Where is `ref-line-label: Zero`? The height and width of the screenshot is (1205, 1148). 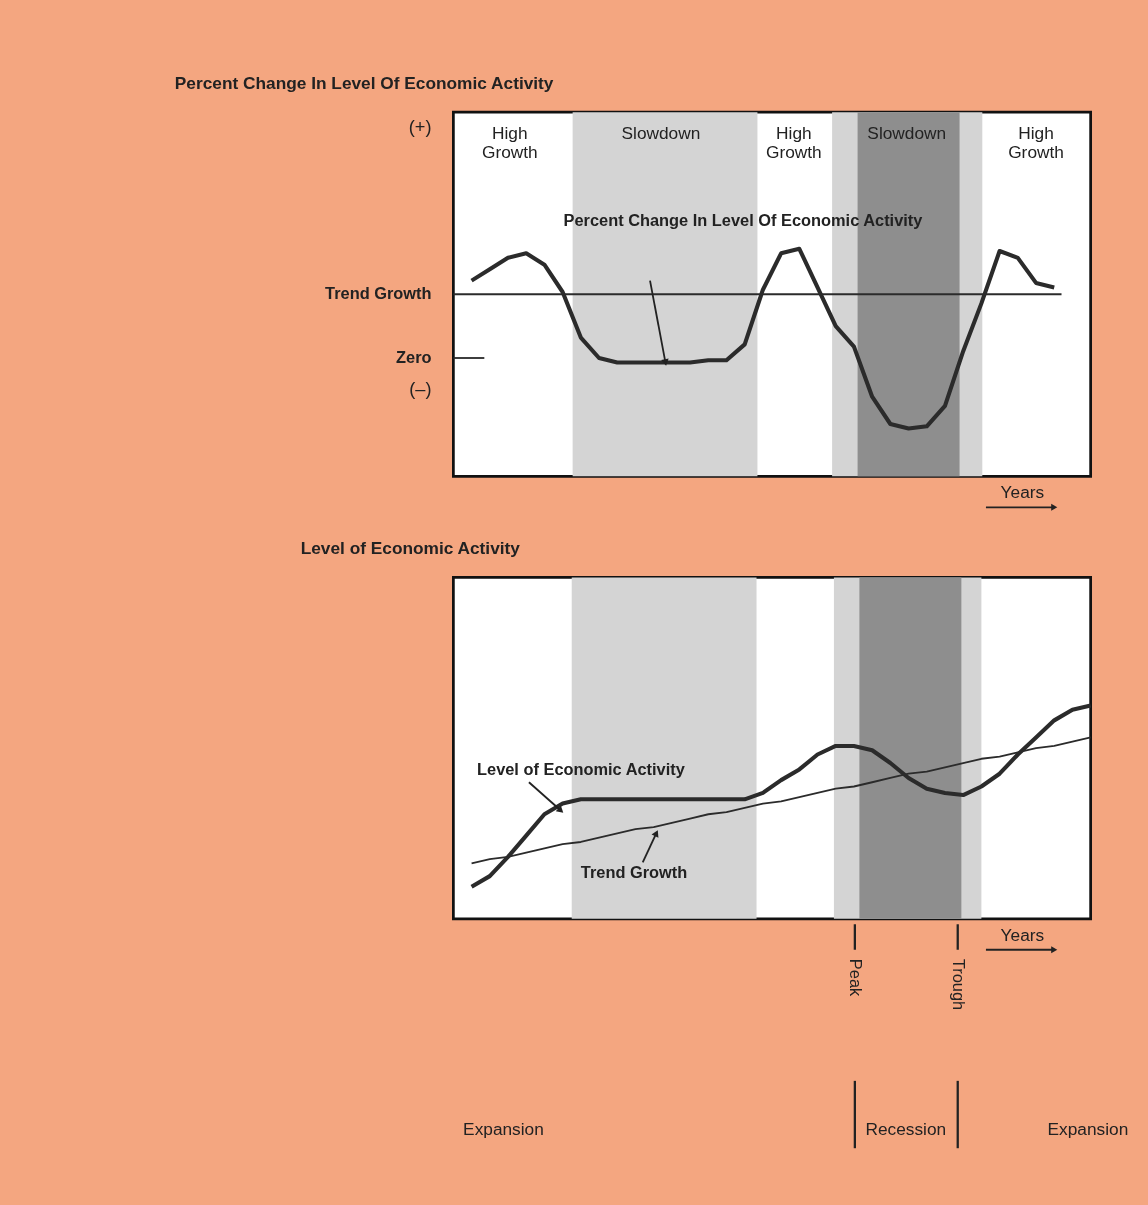 ref-line-label: Zero is located at coordinates (414, 356).